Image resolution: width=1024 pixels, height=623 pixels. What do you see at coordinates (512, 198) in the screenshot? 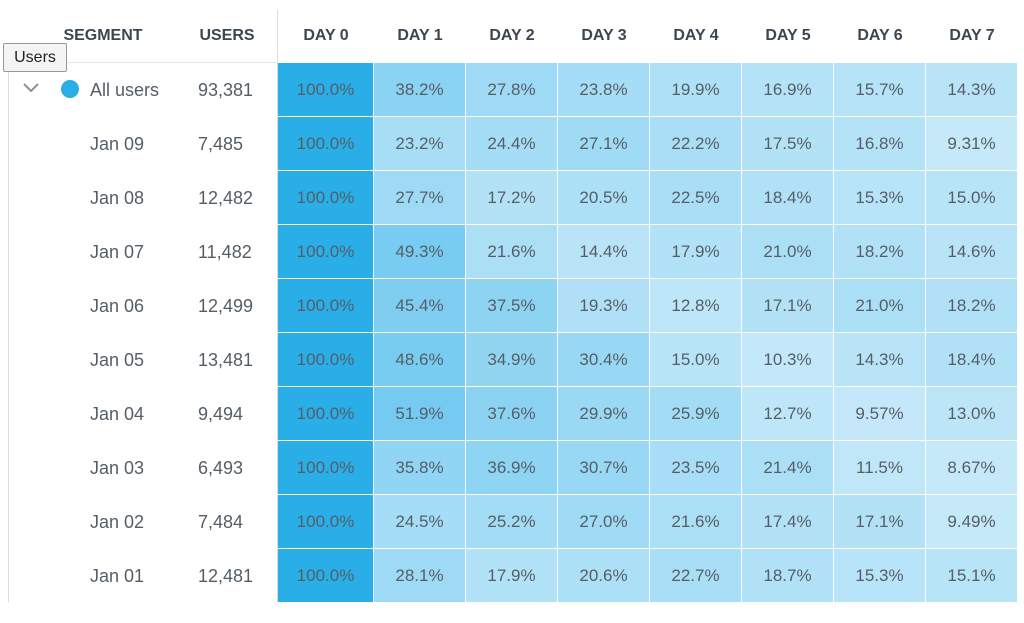
I see `retention-cell: 17.2%` at bounding box center [512, 198].